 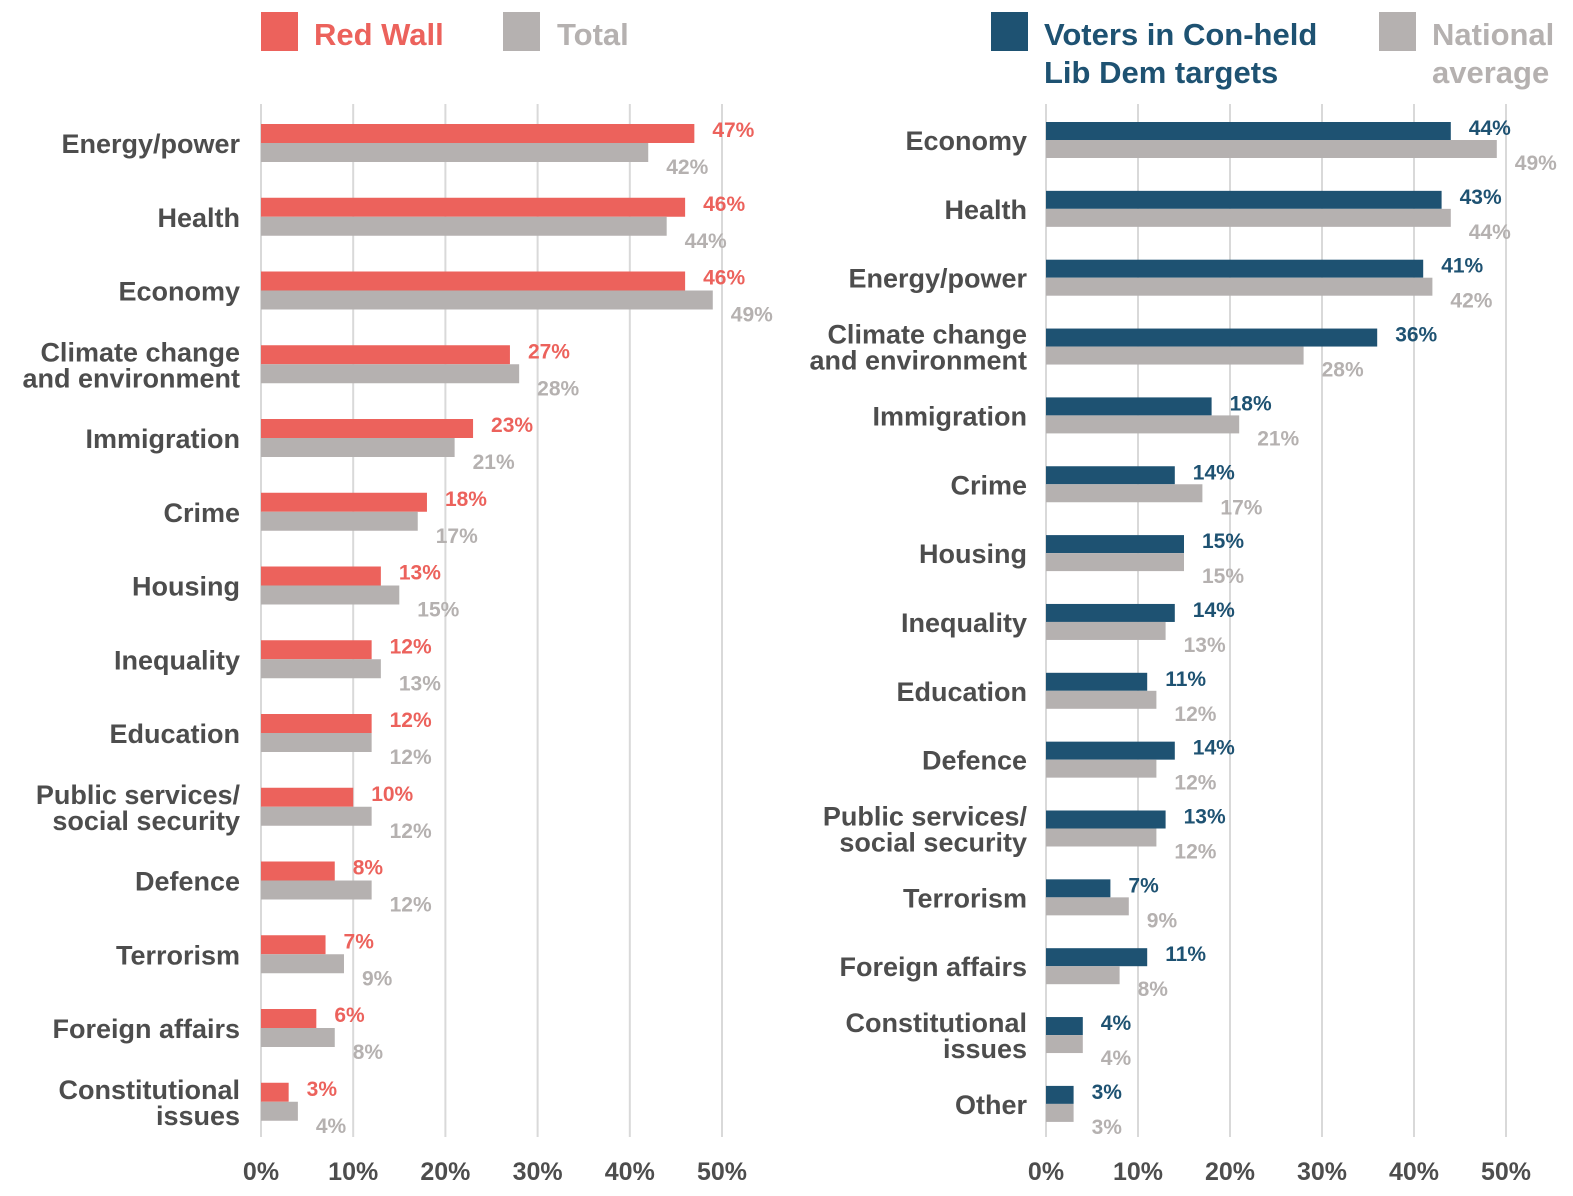 I want to click on category-label: Housing, so click(x=186, y=587).